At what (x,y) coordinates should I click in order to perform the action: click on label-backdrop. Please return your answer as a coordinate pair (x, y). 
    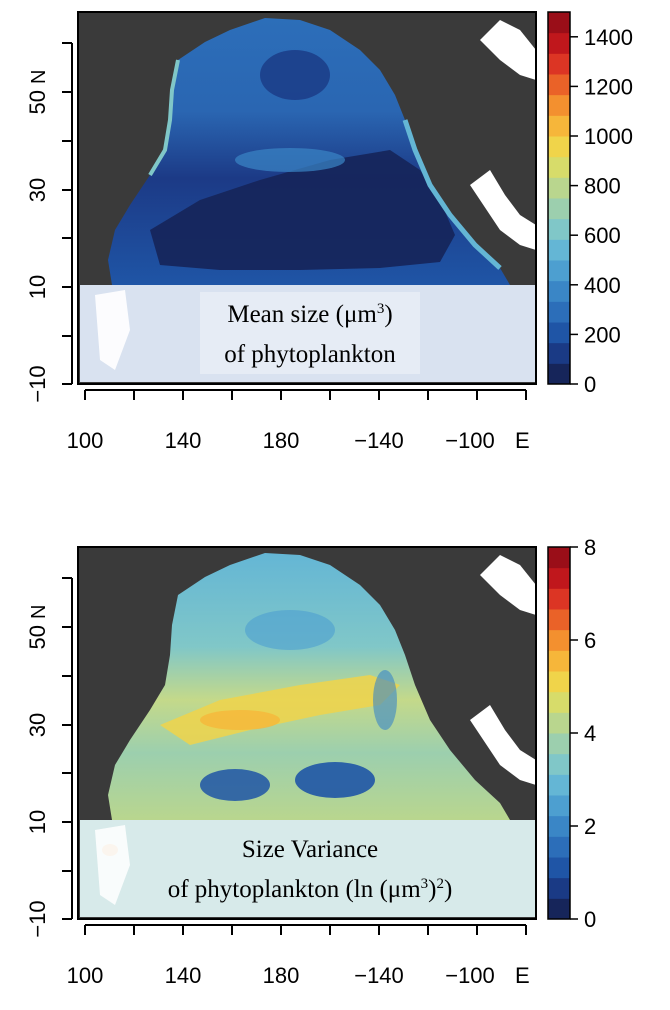
    Looking at the image, I should click on (310, 333).